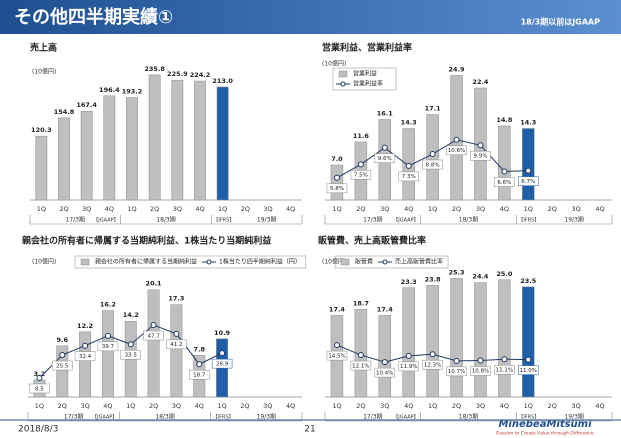 The width and height of the screenshot is (621, 438). I want to click on line-value-label: 6.6%, so click(504, 183).